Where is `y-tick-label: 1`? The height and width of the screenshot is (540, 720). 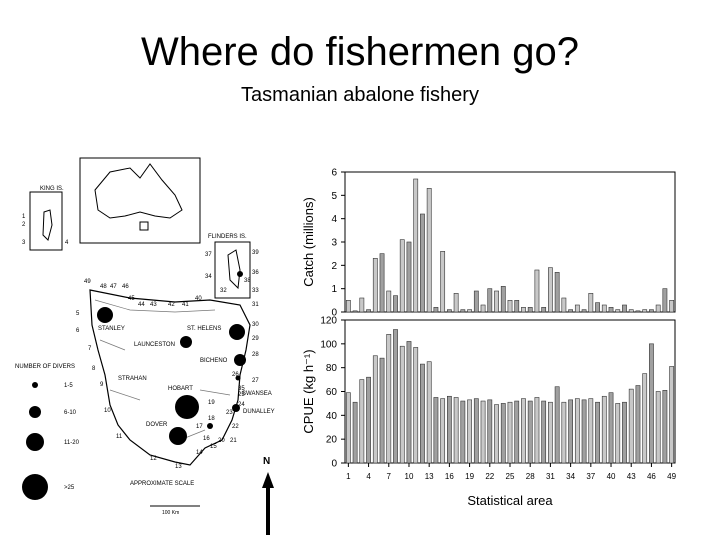 y-tick-label: 1 is located at coordinates (334, 289).